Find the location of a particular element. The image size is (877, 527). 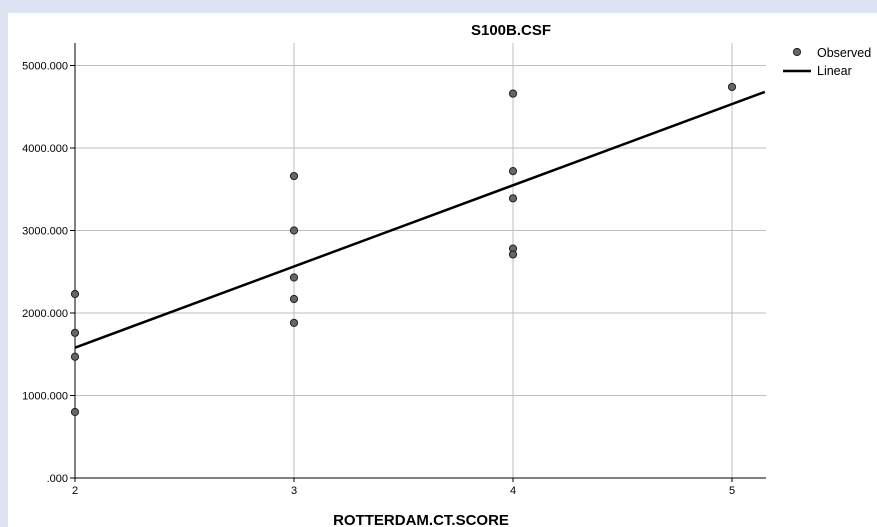

legend-observed-marker is located at coordinates (797, 52).